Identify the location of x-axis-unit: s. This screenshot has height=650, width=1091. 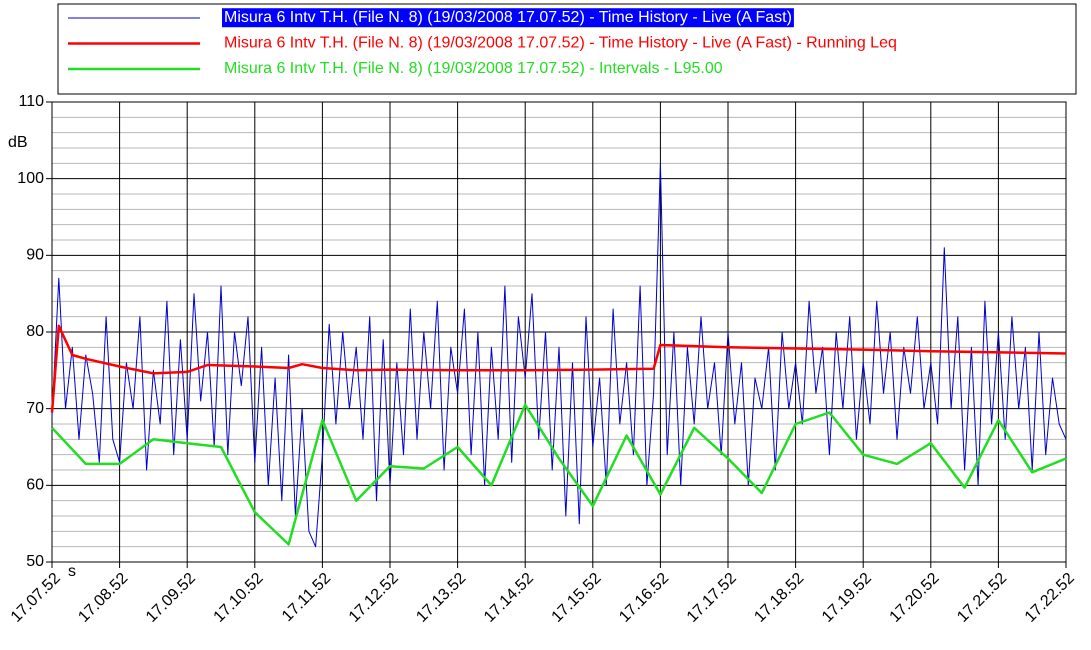
(72, 571).